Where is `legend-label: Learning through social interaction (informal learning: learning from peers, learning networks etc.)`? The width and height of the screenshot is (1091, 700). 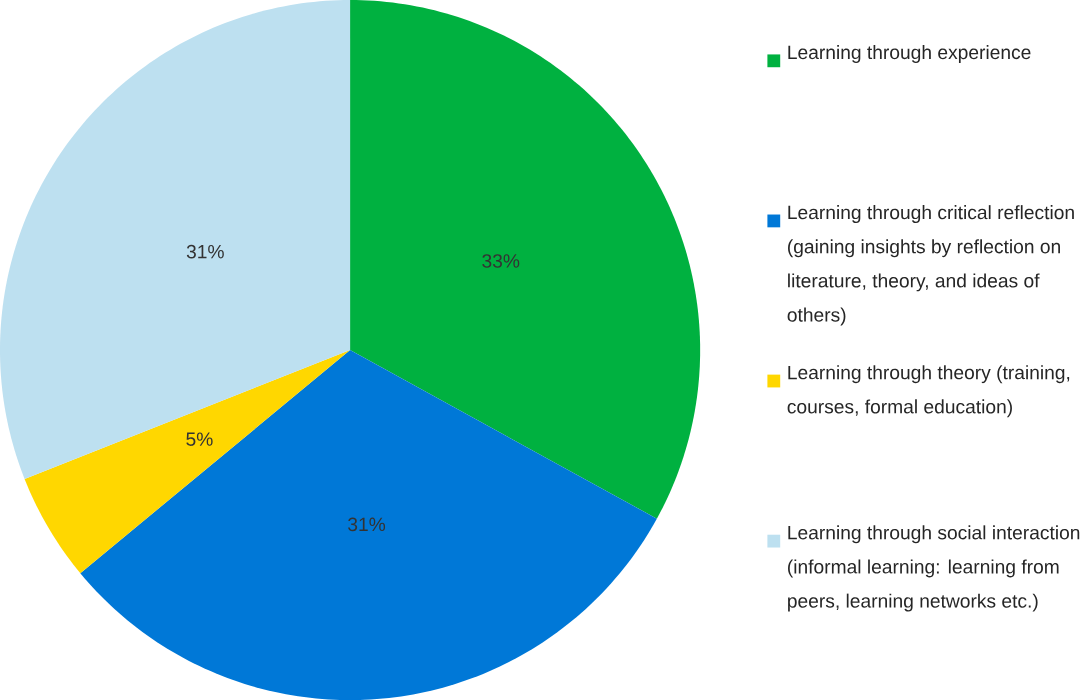 legend-label: Learning through social interaction (informal learning: learning from peers, learning networks etc.) is located at coordinates (934, 568).